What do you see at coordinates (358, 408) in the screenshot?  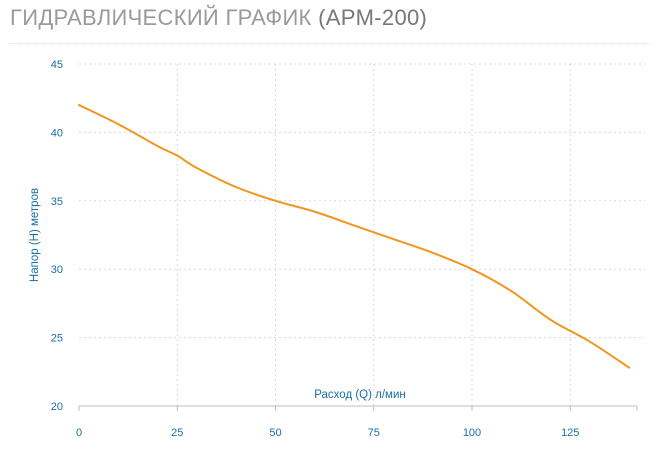 I see `chart-axes` at bounding box center [358, 408].